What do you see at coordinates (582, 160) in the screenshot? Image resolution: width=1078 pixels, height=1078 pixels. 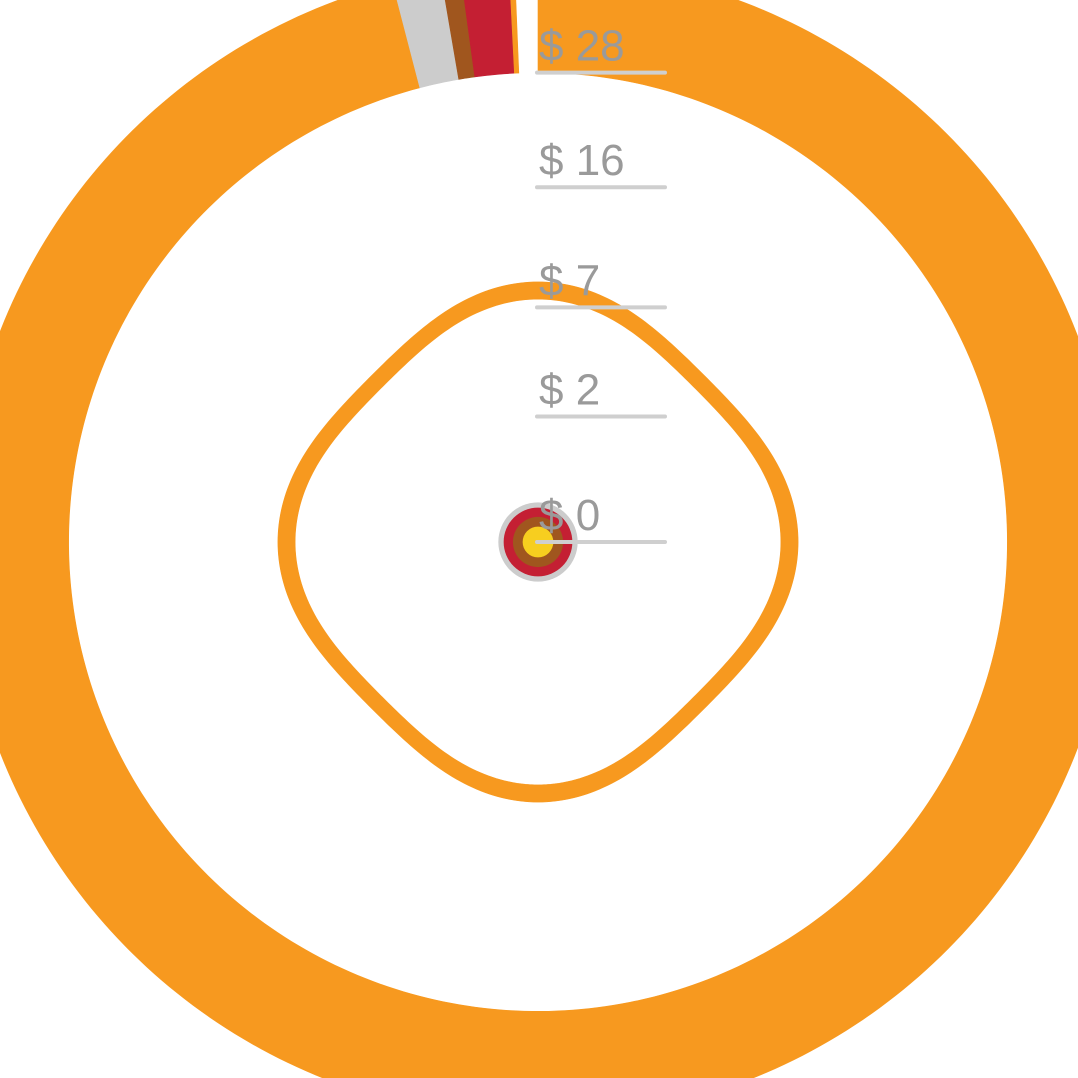 I see `tick-label-1: $ 16` at bounding box center [582, 160].